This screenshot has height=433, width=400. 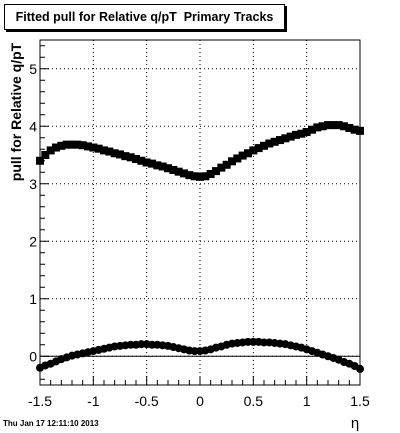 I want to click on y-tick-label: 0, so click(x=33, y=356).